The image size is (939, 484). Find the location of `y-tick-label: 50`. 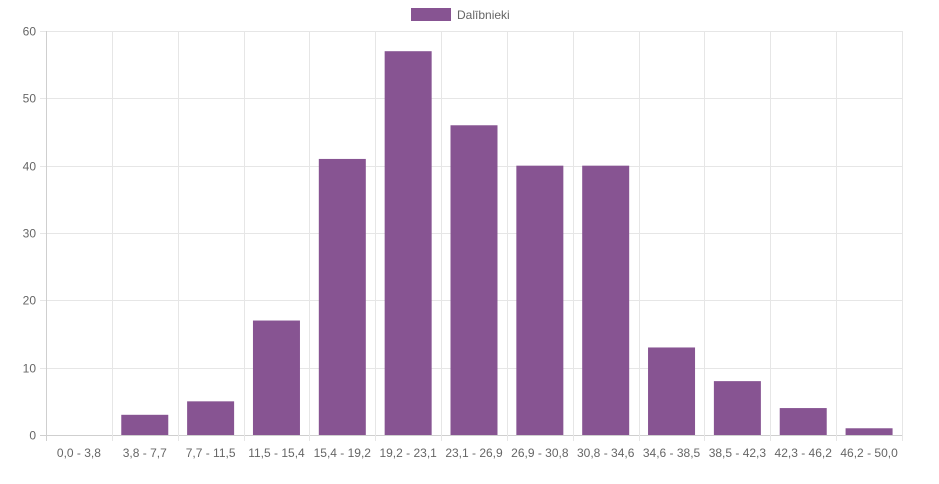

y-tick-label: 50 is located at coordinates (30, 99).